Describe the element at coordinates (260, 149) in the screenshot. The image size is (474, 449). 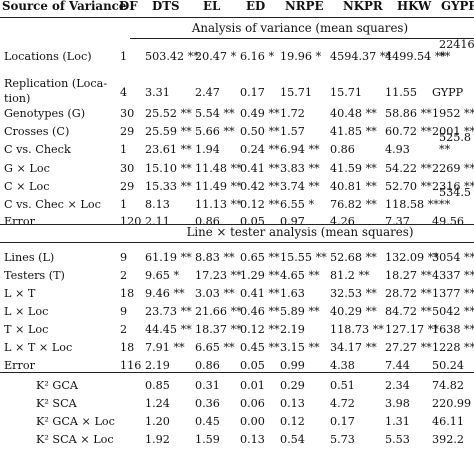
I see `cell-ed: 0.24 **` at that location.